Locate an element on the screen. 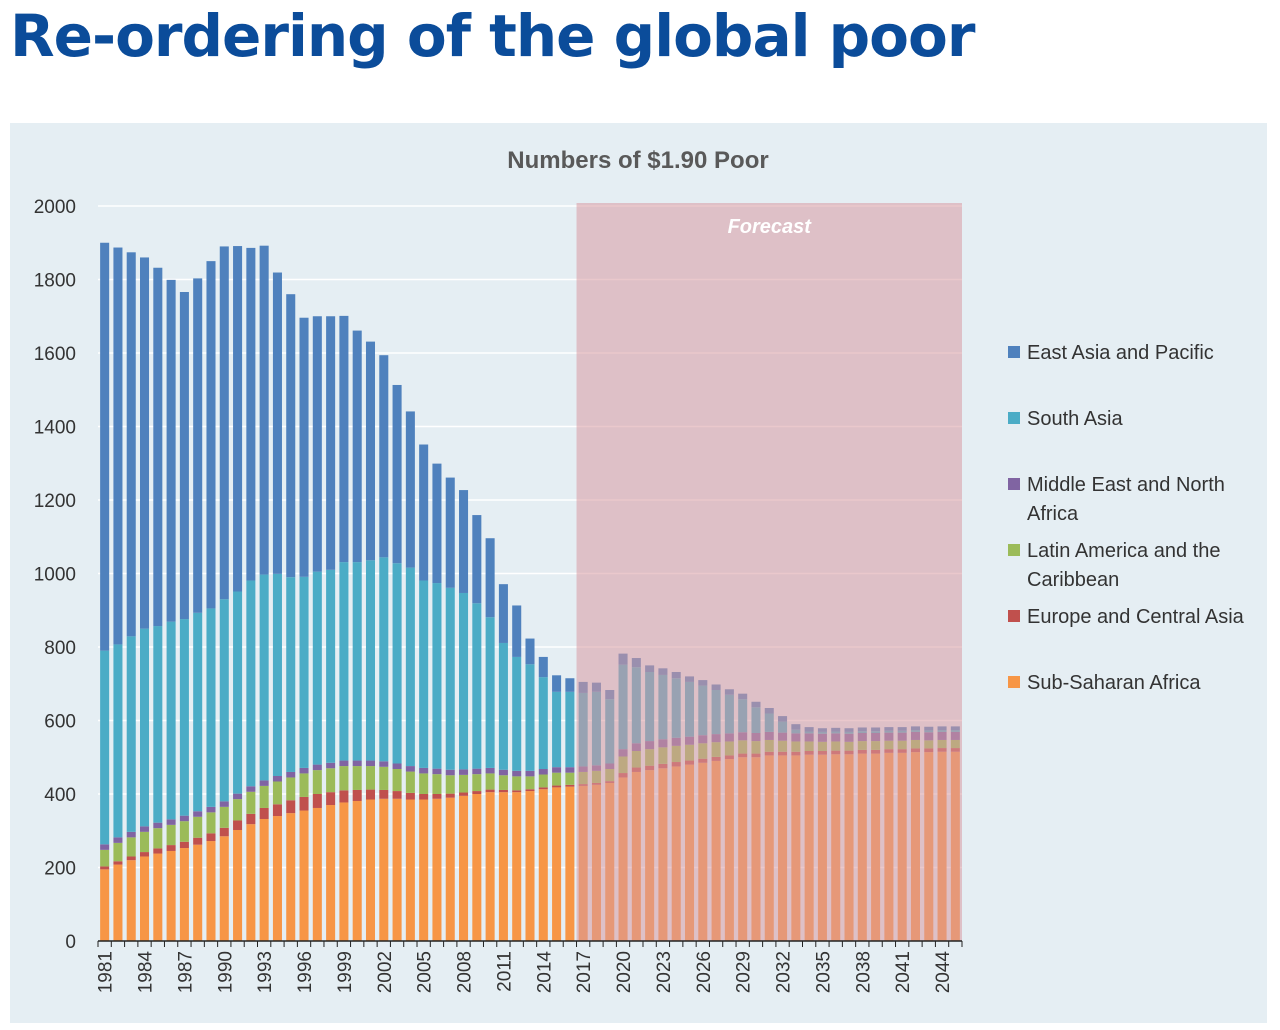  x-tick-label: 2035 is located at coordinates (823, 972).